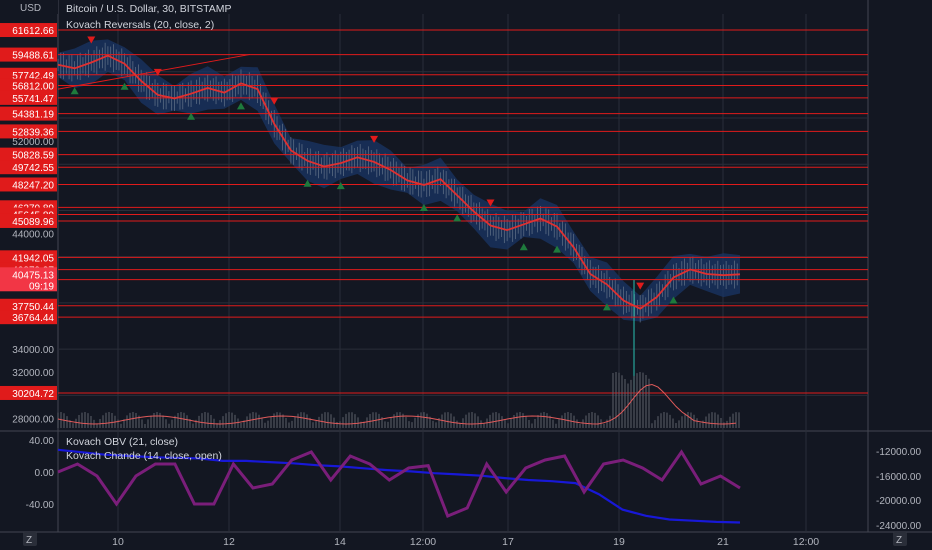  I want to click on level-price-text: 49742.55, so click(33, 168).